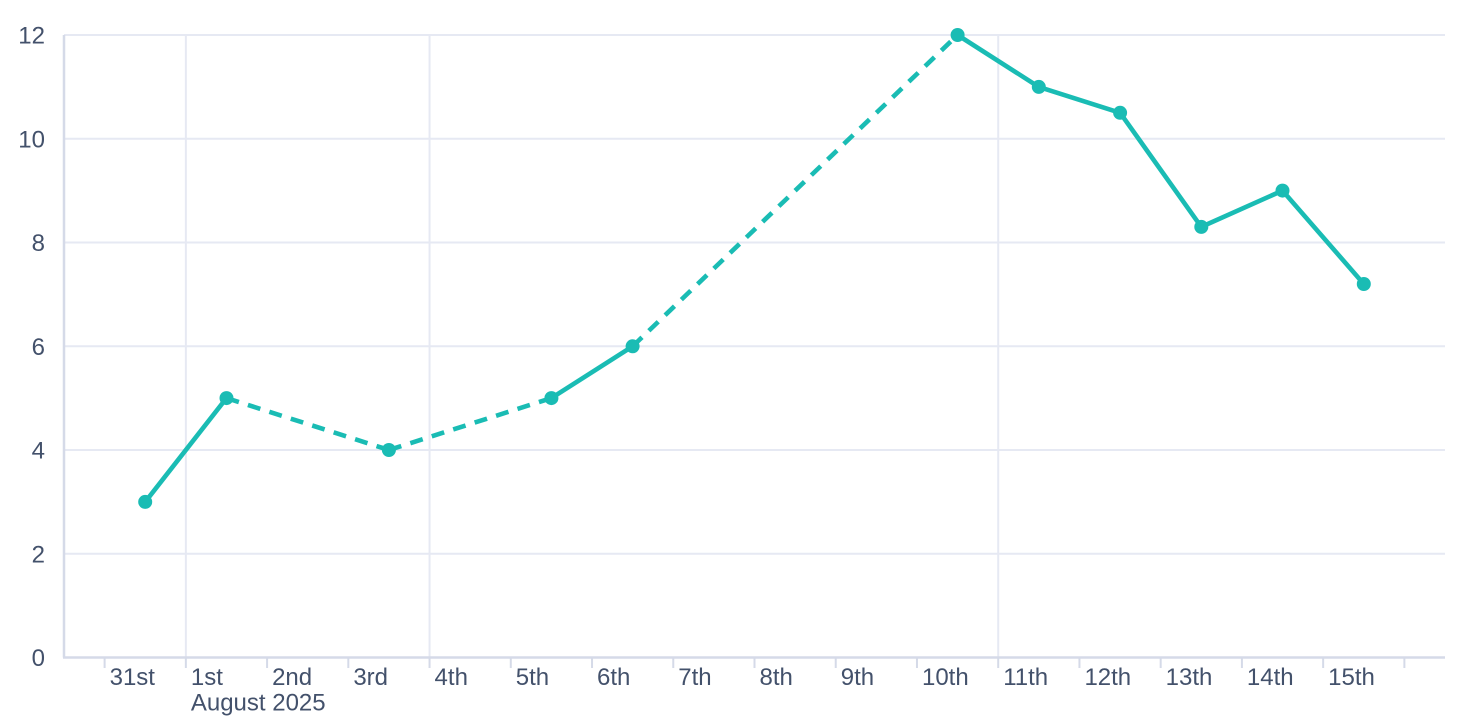 This screenshot has width=1464, height=726. What do you see at coordinates (1351, 677) in the screenshot?
I see `x-tick-label: 15th` at bounding box center [1351, 677].